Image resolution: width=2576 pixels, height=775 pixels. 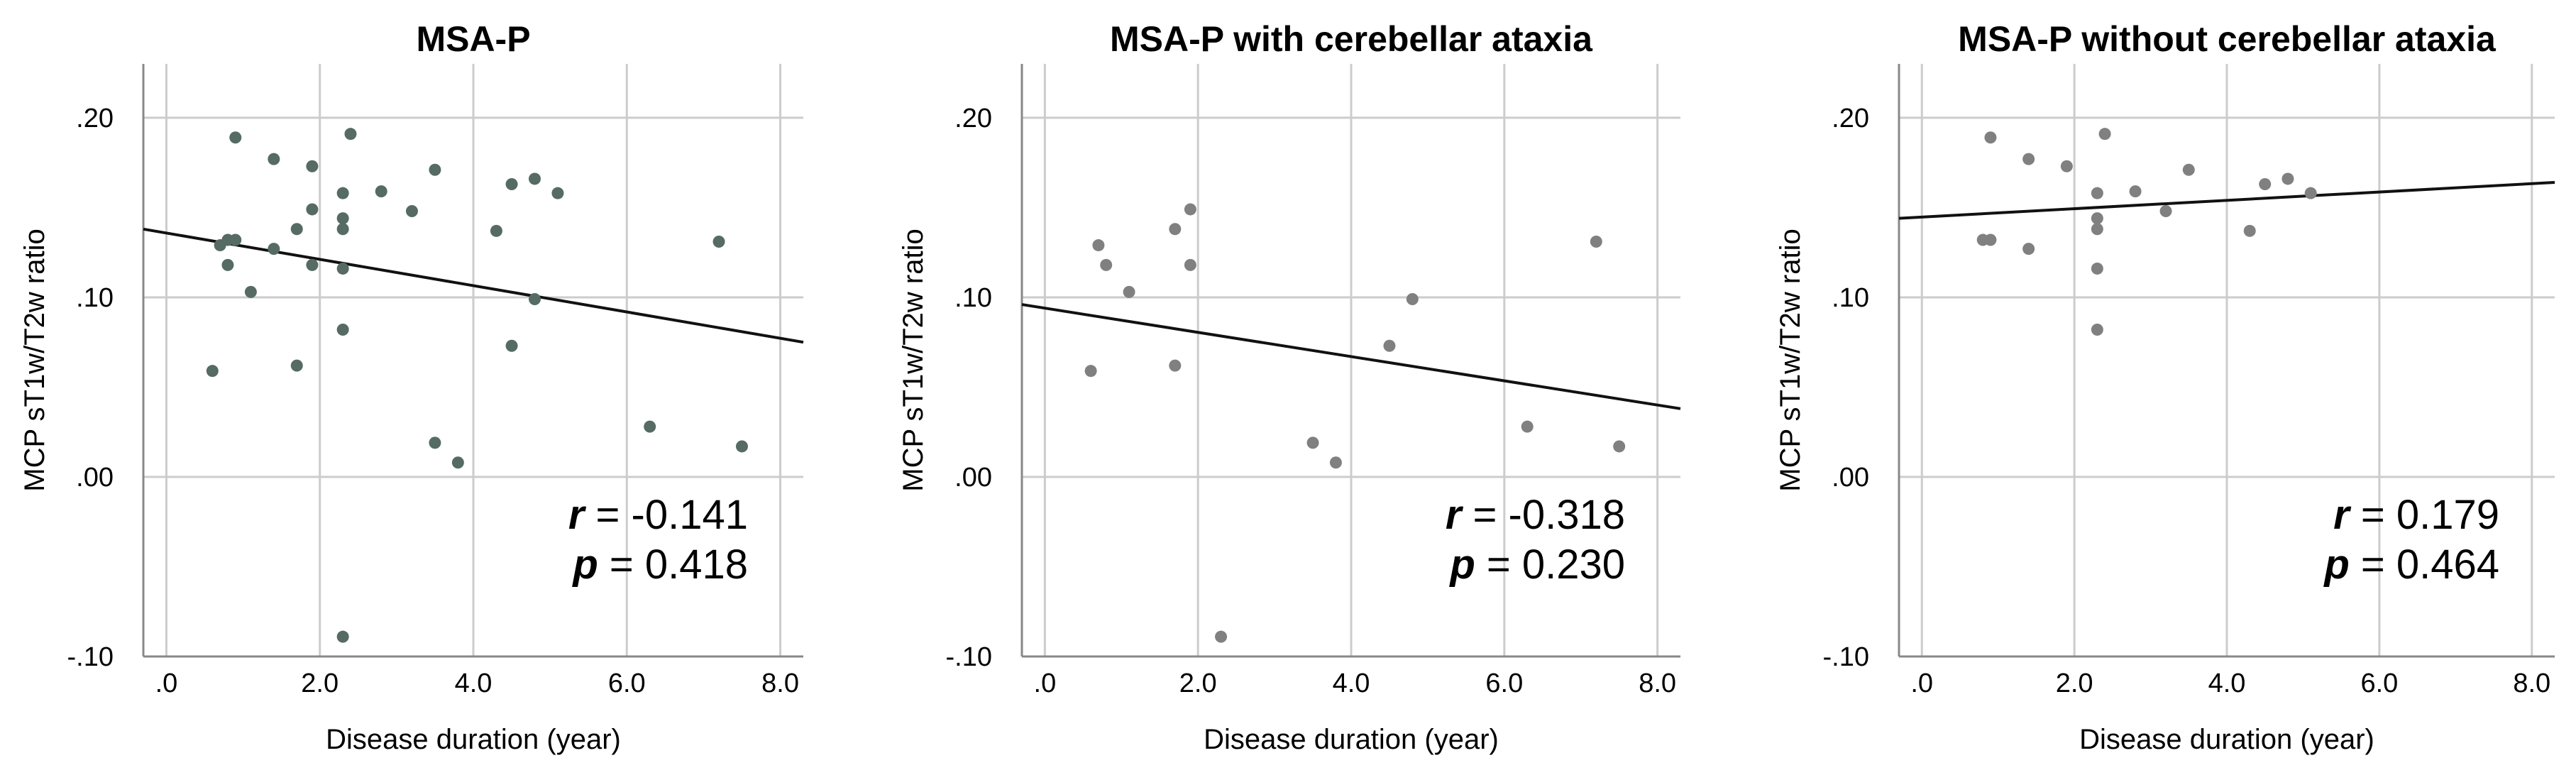 I want to click on p-value-annotation: p = 0.230, so click(x=1536, y=565).